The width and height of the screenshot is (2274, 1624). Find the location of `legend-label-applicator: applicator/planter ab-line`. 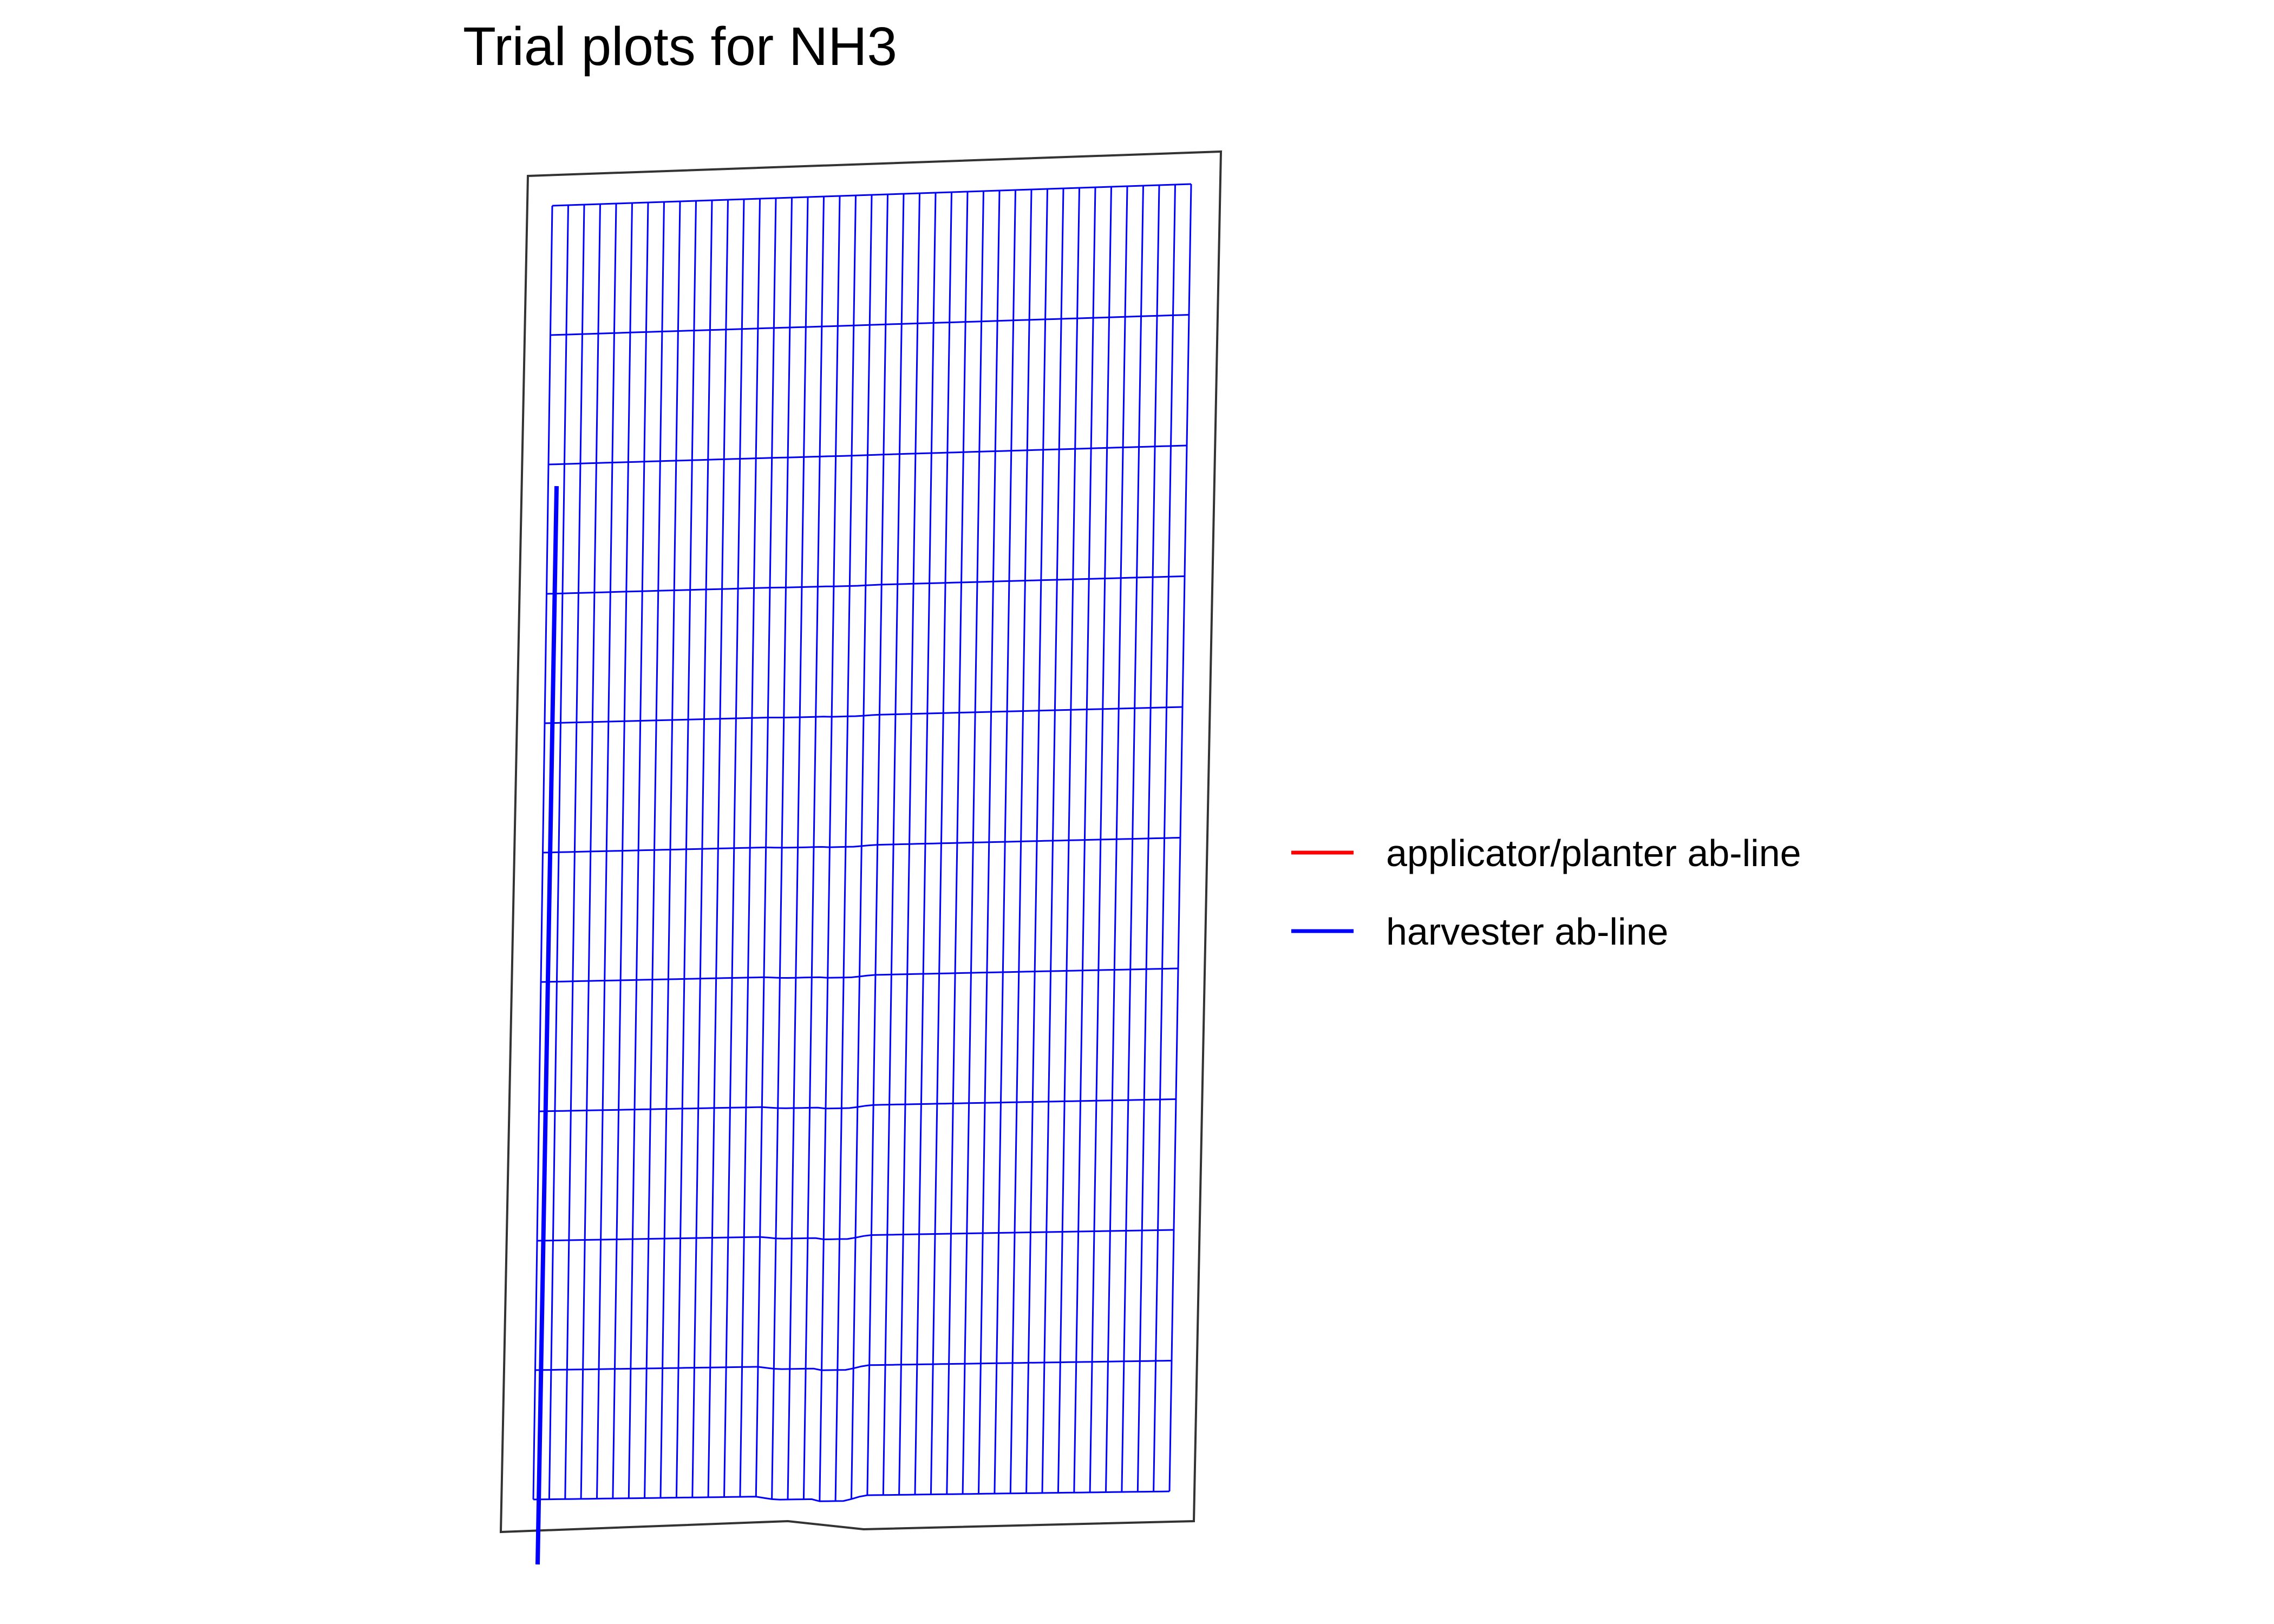

legend-label-applicator: applicator/planter ab-line is located at coordinates (1594, 853).